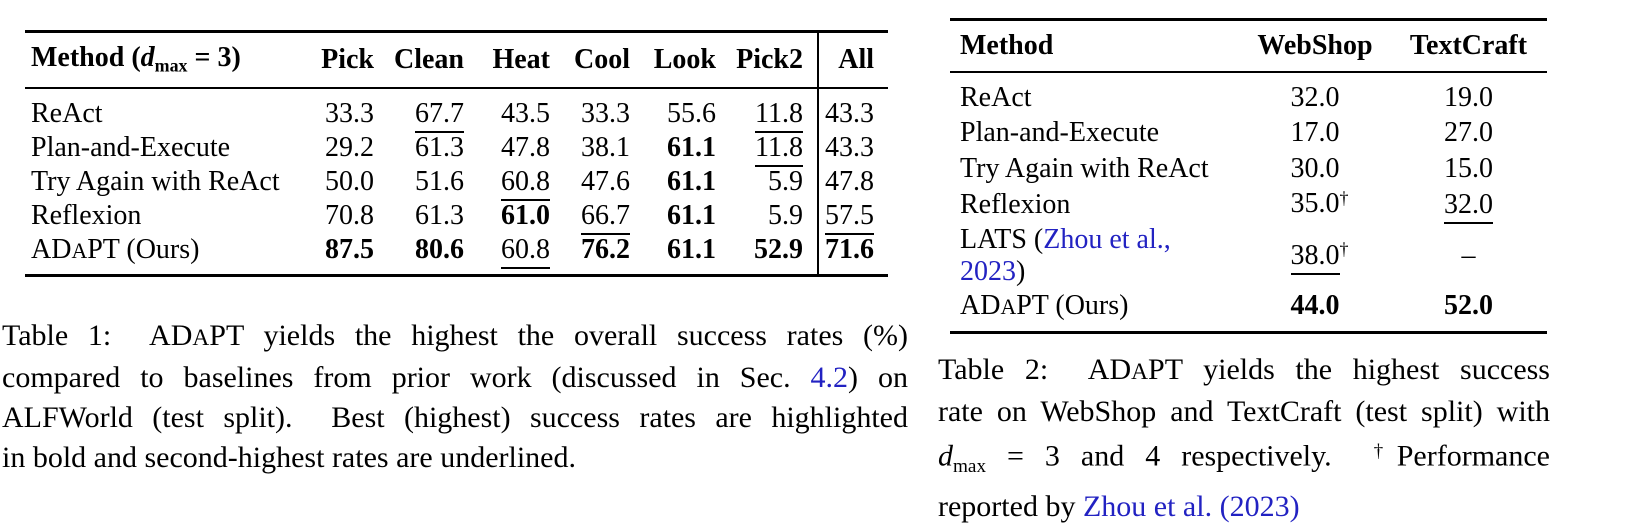 This screenshot has width=1640, height=528. Describe the element at coordinates (1468, 97) in the screenshot. I see `text-segment: 19.0` at that location.